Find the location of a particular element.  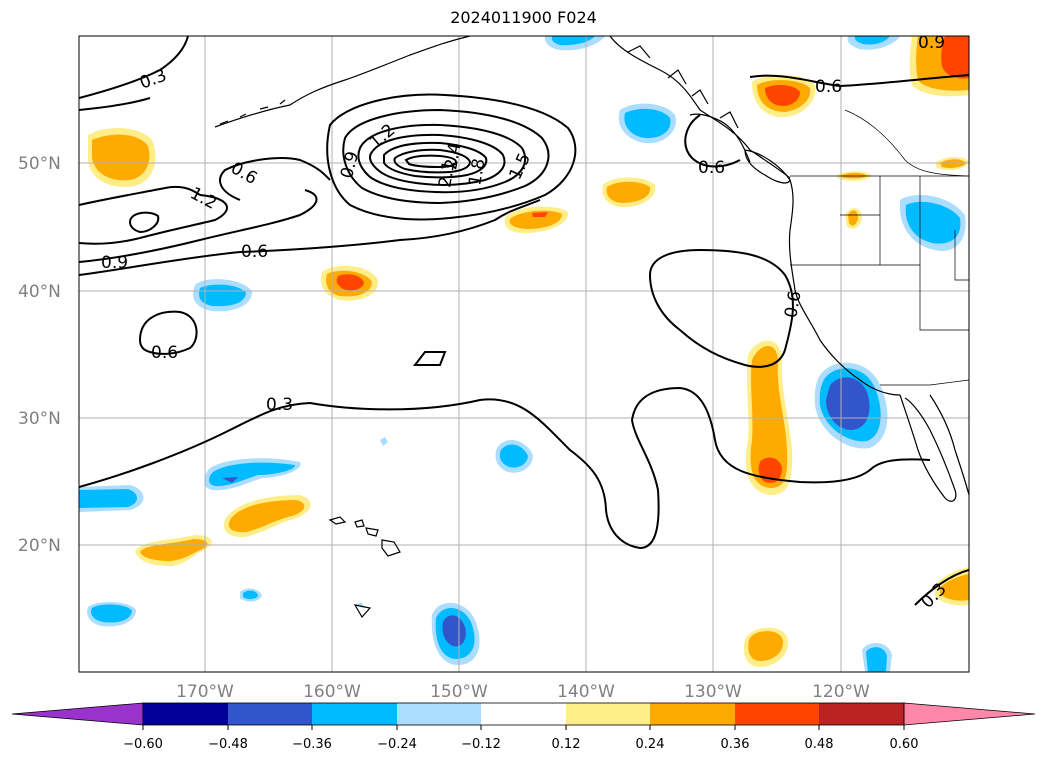

colorbar-tick-label: 0.24 is located at coordinates (650, 744).